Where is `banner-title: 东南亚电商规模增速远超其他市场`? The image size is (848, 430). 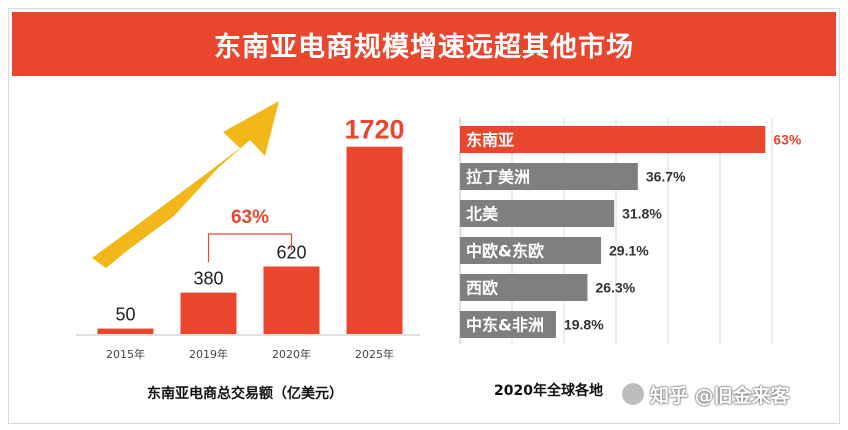 banner-title: 东南亚电商规模增速远超其他市场 is located at coordinates (424, 44).